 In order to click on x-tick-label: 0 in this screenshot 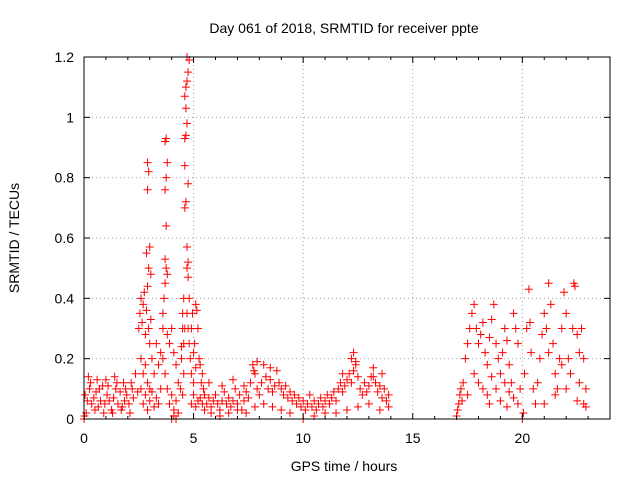, I will do `click(84, 438)`.